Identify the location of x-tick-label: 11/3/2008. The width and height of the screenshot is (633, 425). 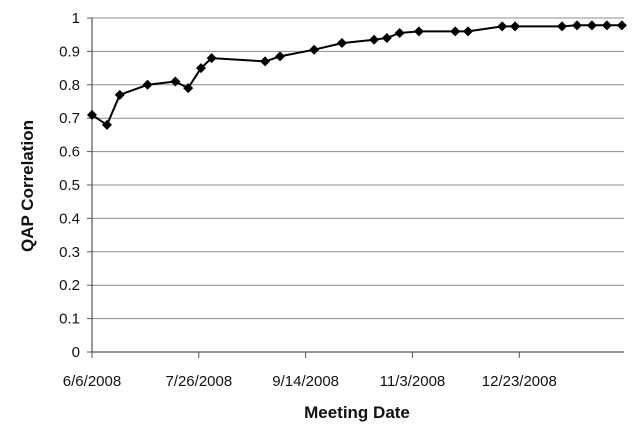
(413, 381).